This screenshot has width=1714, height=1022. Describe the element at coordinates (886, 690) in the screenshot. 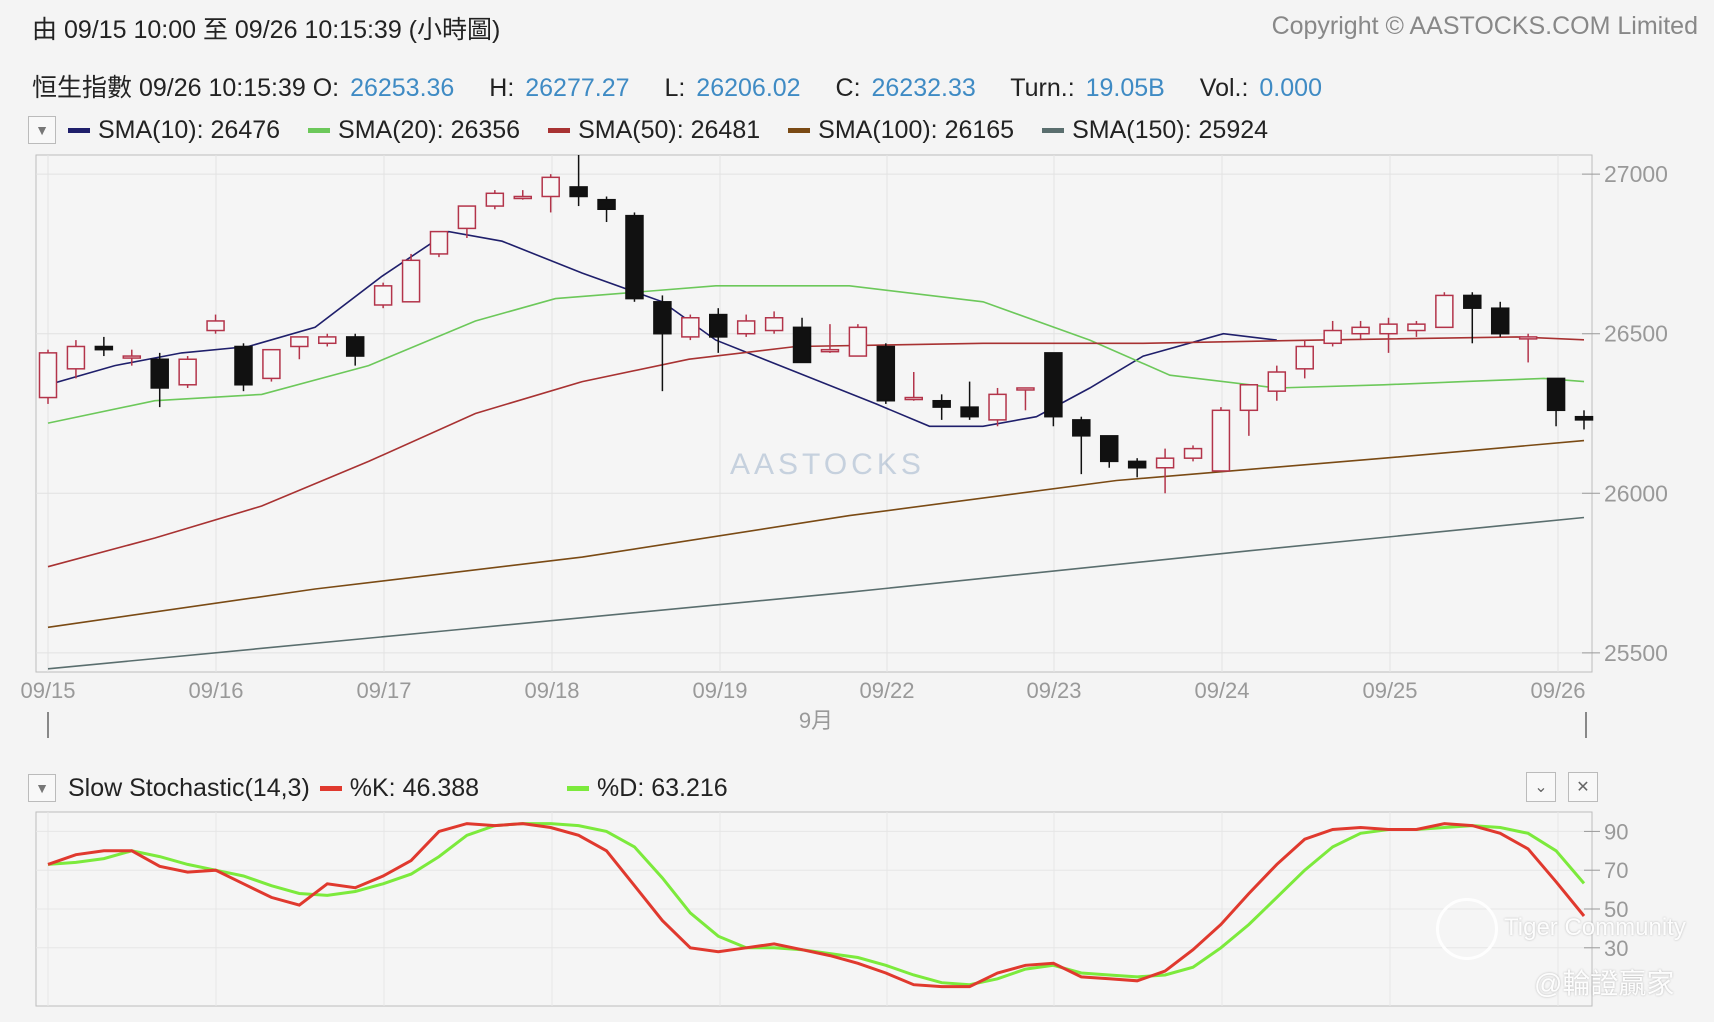

I see `x-tick-label: 09/22` at that location.